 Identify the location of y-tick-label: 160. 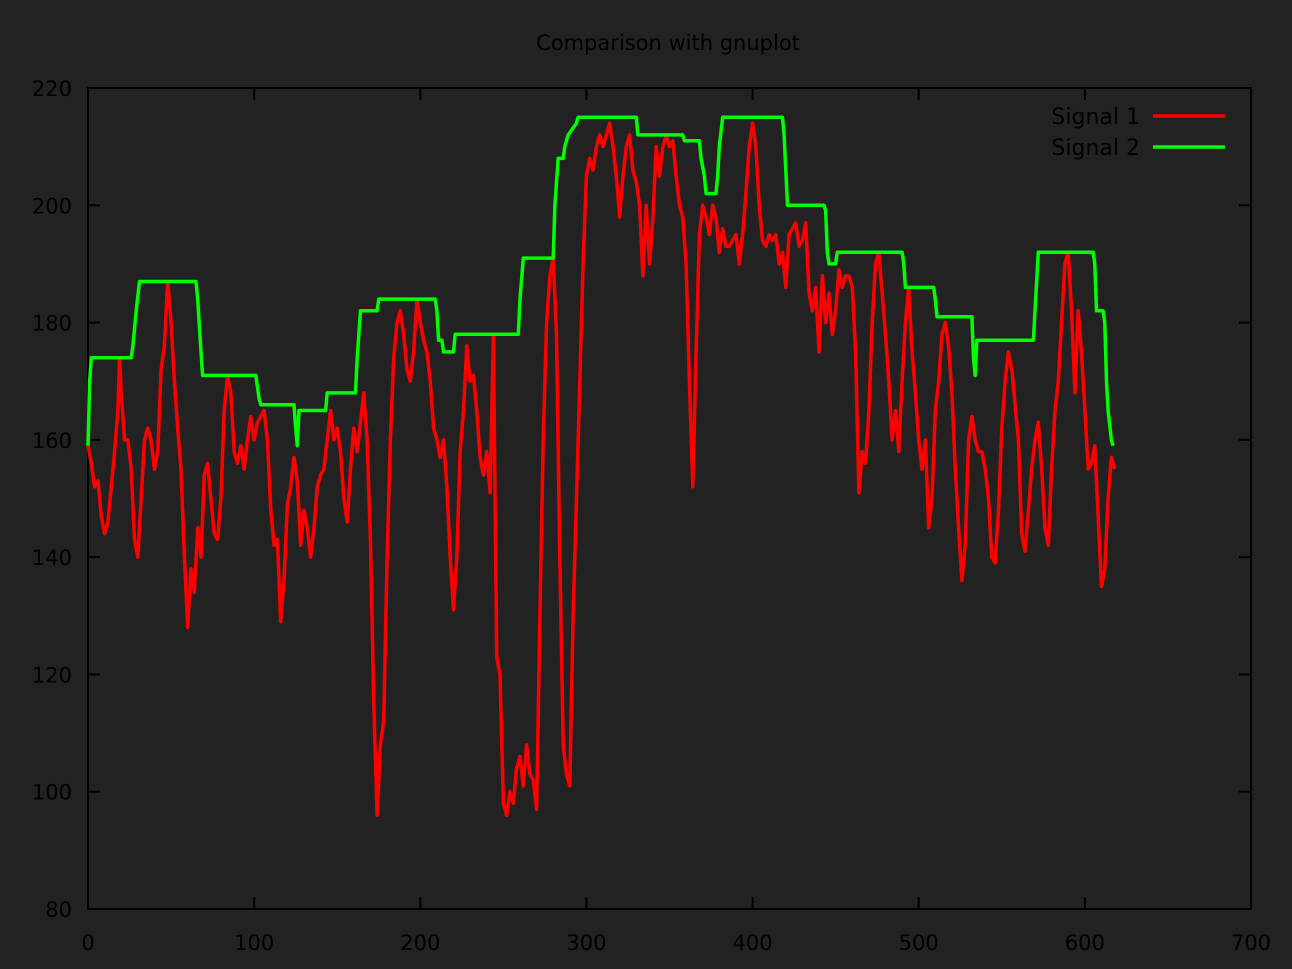
(52, 441).